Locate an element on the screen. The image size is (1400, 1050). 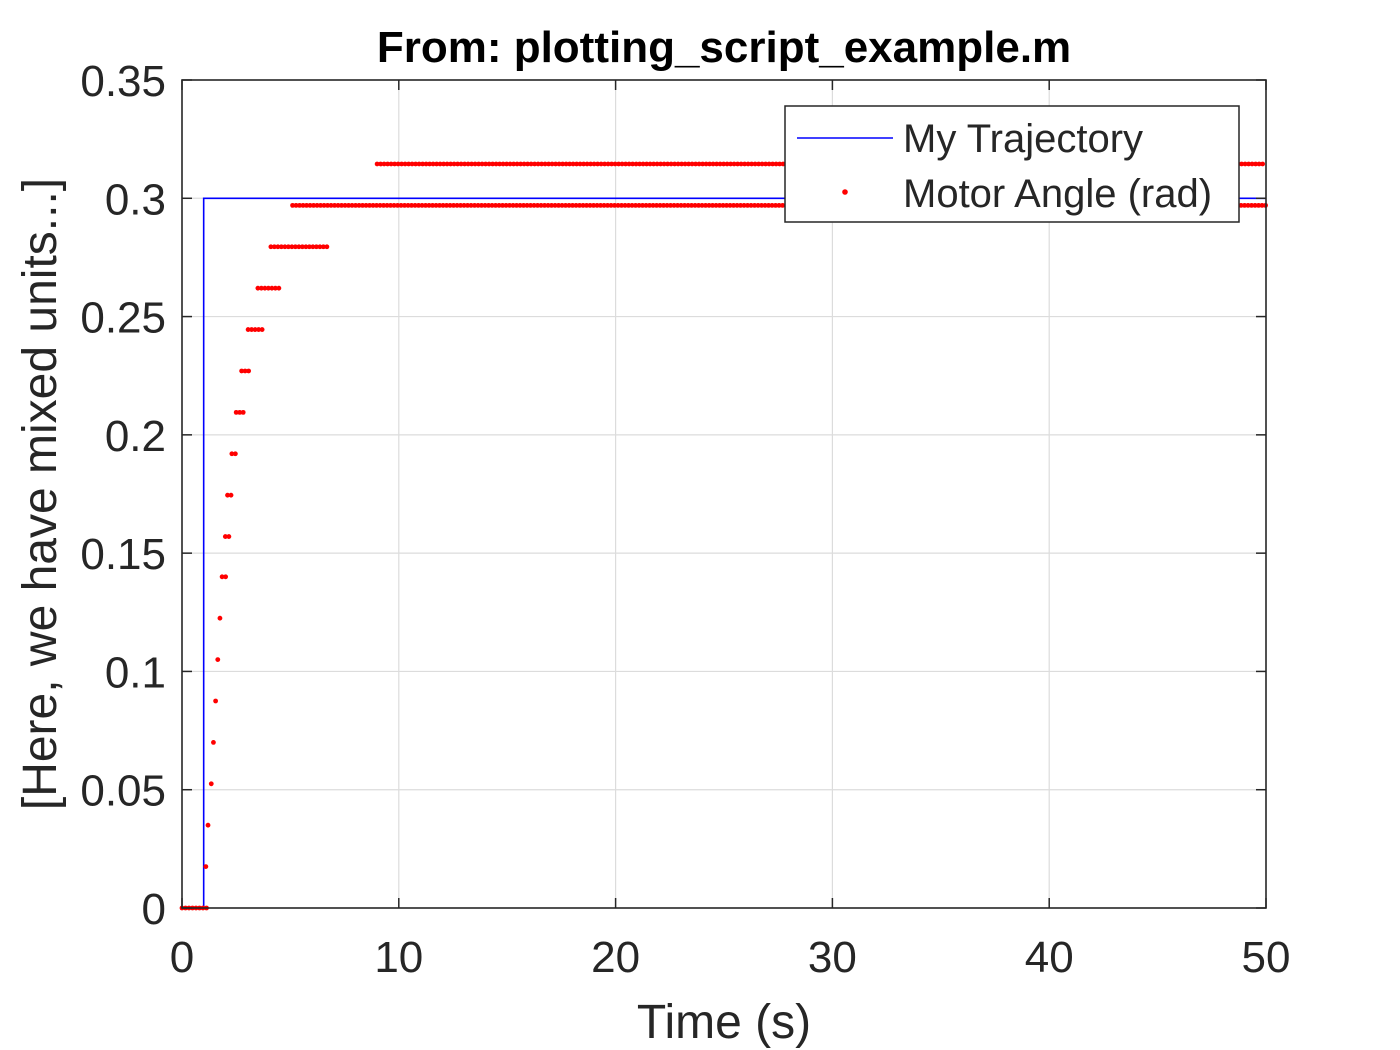
legend: My Trajectory Motor Angle (rad) is located at coordinates (1012, 164).